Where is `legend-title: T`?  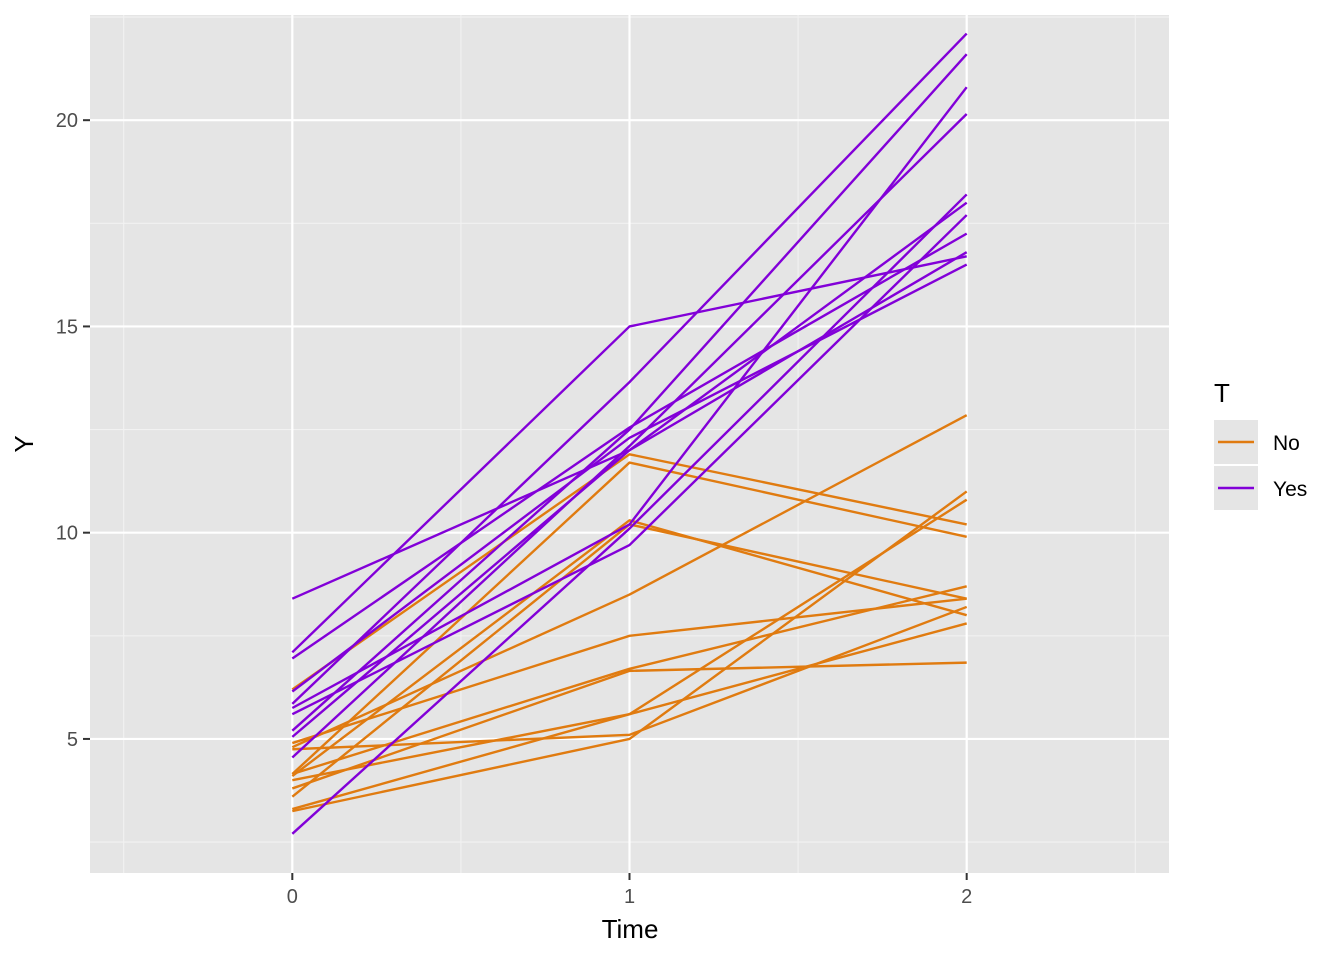 legend-title: T is located at coordinates (1222, 393).